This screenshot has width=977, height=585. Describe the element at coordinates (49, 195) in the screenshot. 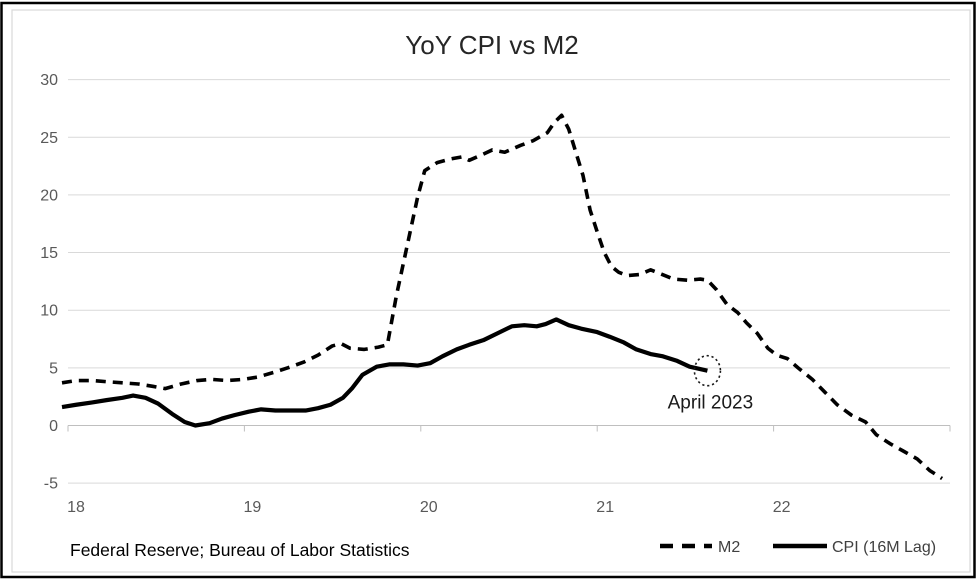

I see `y-tick-label: 20` at that location.